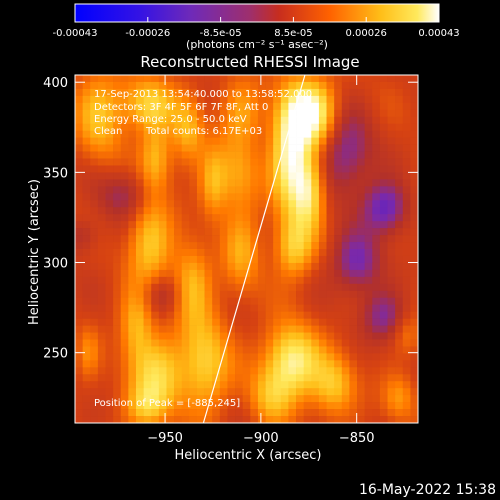 This screenshot has width=500, height=500. What do you see at coordinates (75, 33) in the screenshot?
I see `colorbar-tick-label: -0.00043` at bounding box center [75, 33].